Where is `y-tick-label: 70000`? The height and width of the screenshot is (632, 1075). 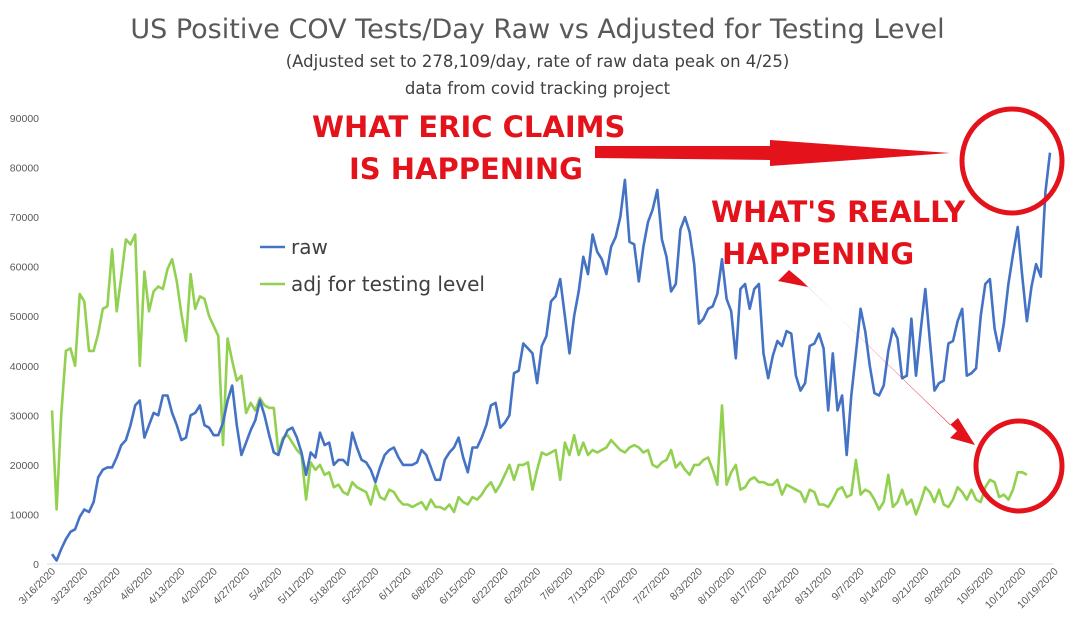 y-tick-label: 70000 is located at coordinates (24, 218).